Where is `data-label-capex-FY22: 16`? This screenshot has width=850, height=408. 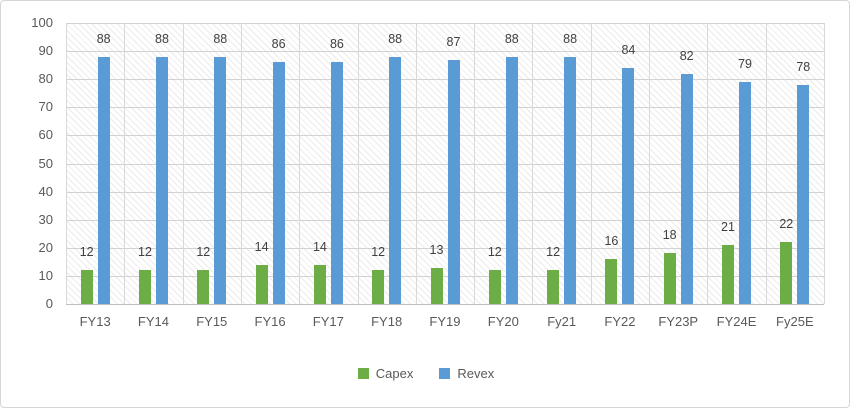
data-label-capex-FY22: 16 is located at coordinates (611, 241).